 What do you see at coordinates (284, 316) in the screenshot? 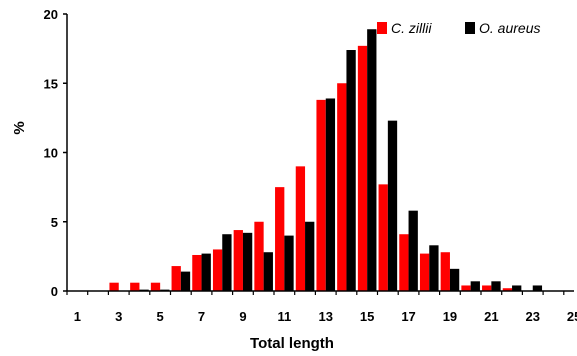
I see `x-tick-label-11: 11` at bounding box center [284, 316].